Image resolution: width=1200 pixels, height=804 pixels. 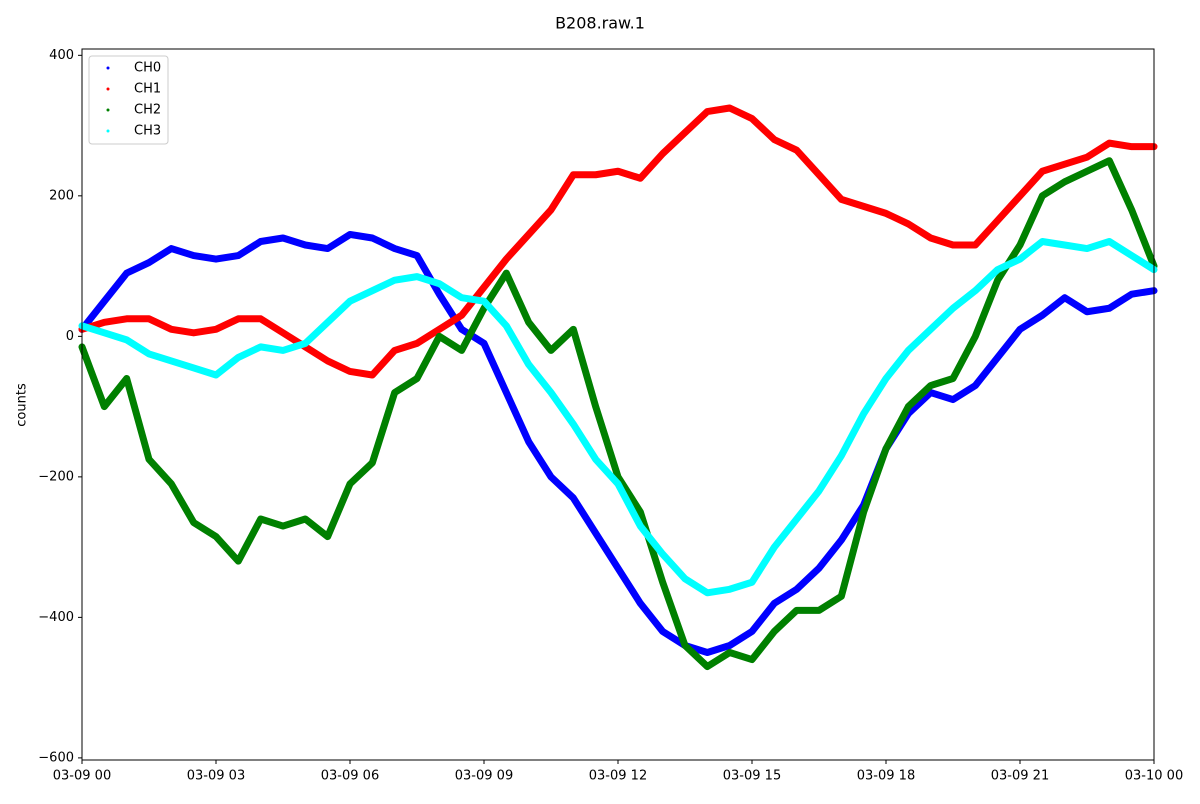 I want to click on legend-label: CH0, so click(x=147, y=68).